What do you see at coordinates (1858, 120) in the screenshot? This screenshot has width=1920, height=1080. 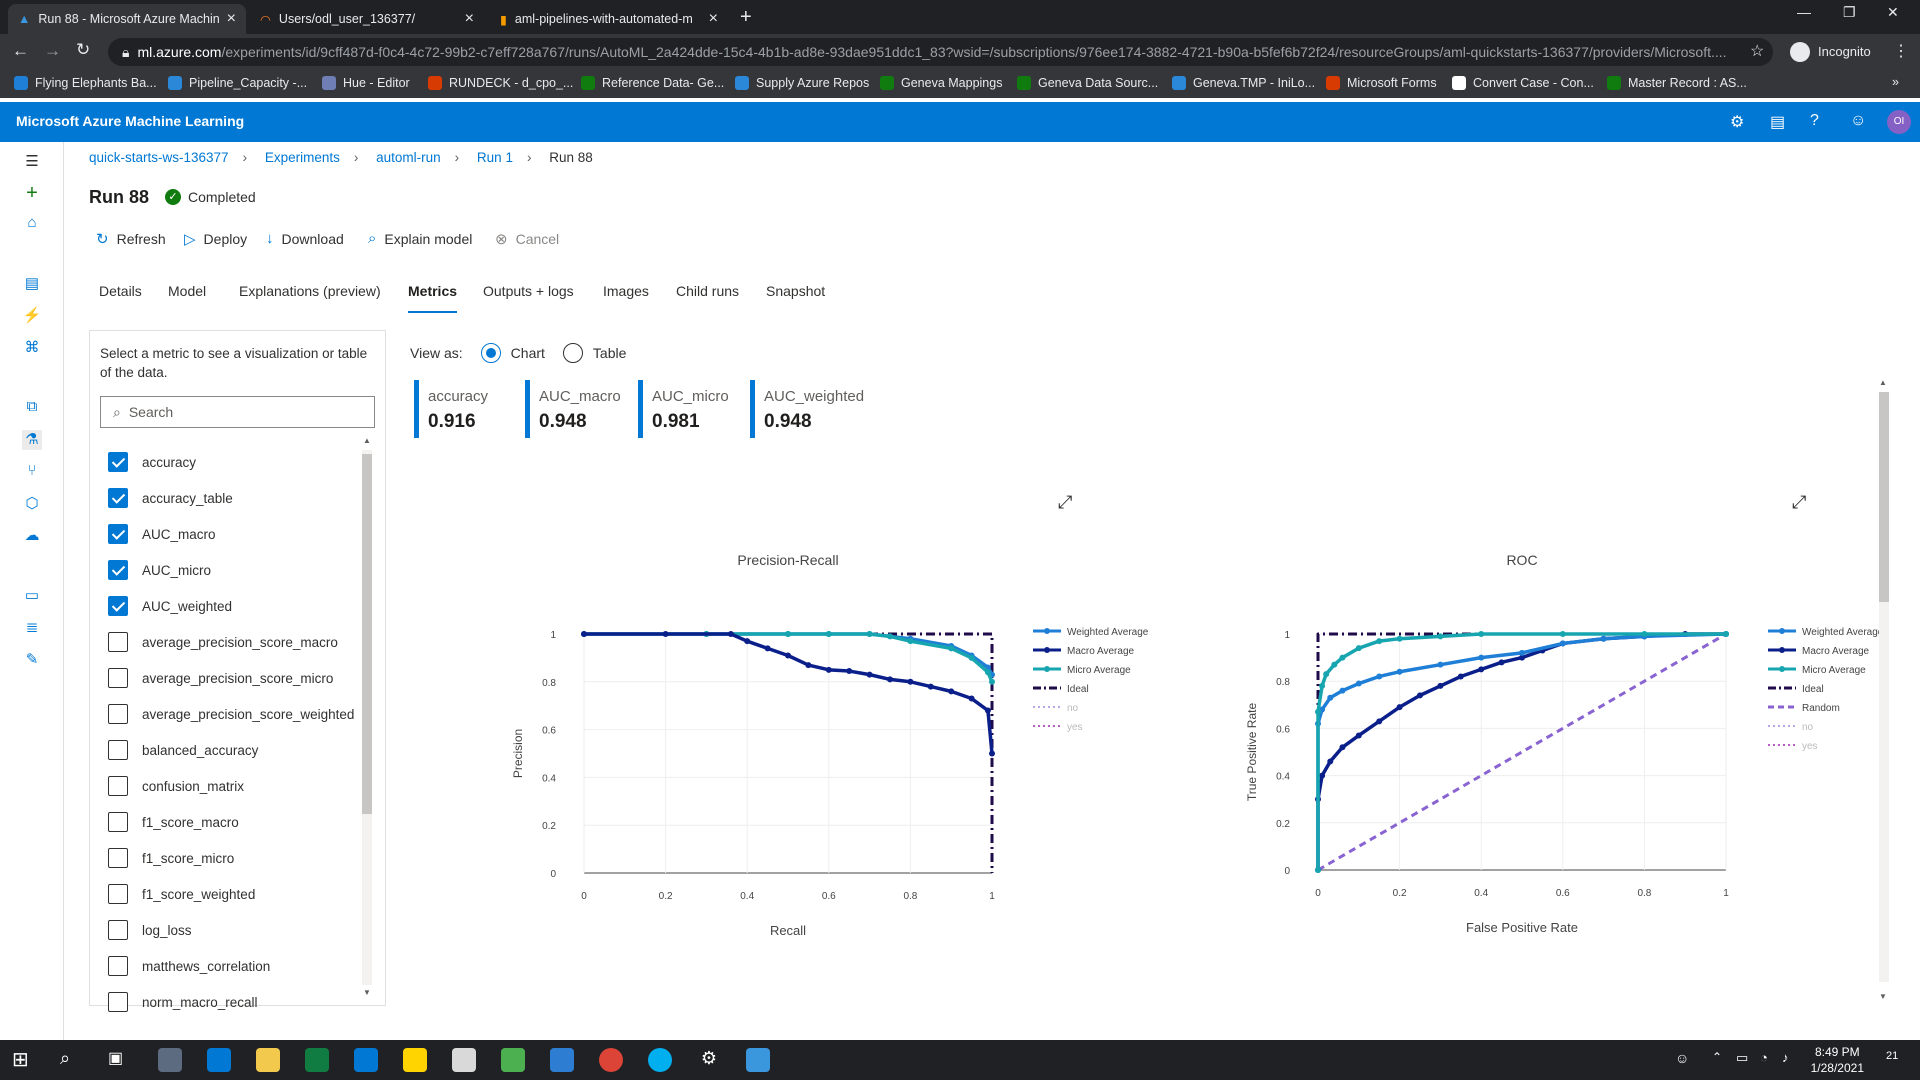 I see `smiley-icon: ☺` at bounding box center [1858, 120].